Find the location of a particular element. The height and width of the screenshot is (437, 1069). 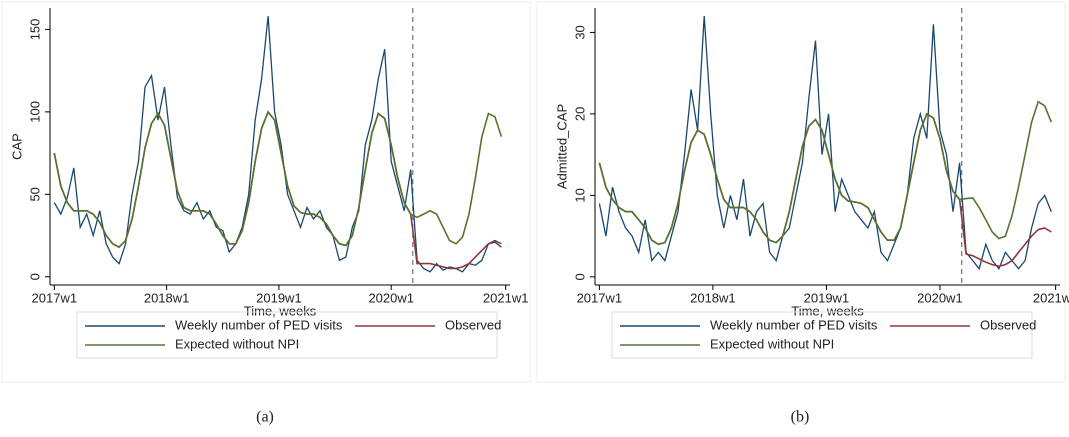

y-tick-label: 150 is located at coordinates (34, 30).